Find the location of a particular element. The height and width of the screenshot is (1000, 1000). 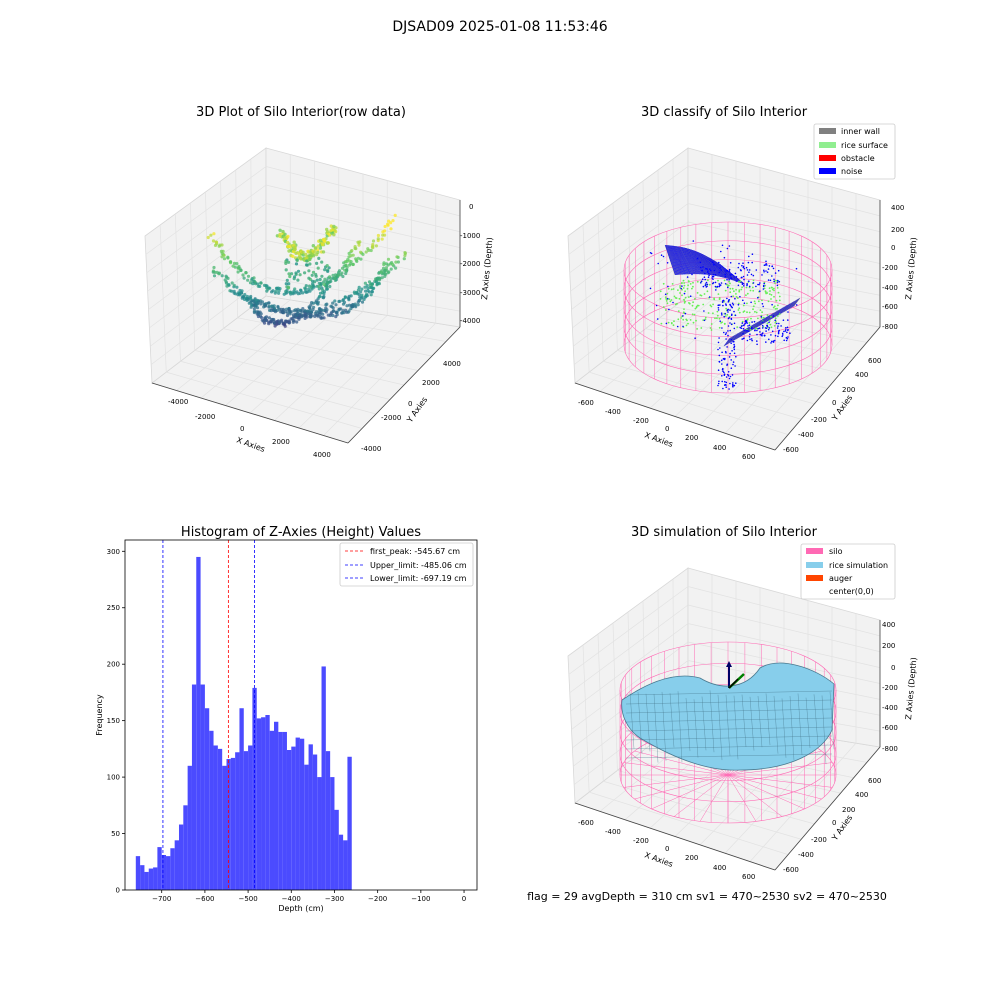

classify-legend-frame is located at coordinates (854, 151).